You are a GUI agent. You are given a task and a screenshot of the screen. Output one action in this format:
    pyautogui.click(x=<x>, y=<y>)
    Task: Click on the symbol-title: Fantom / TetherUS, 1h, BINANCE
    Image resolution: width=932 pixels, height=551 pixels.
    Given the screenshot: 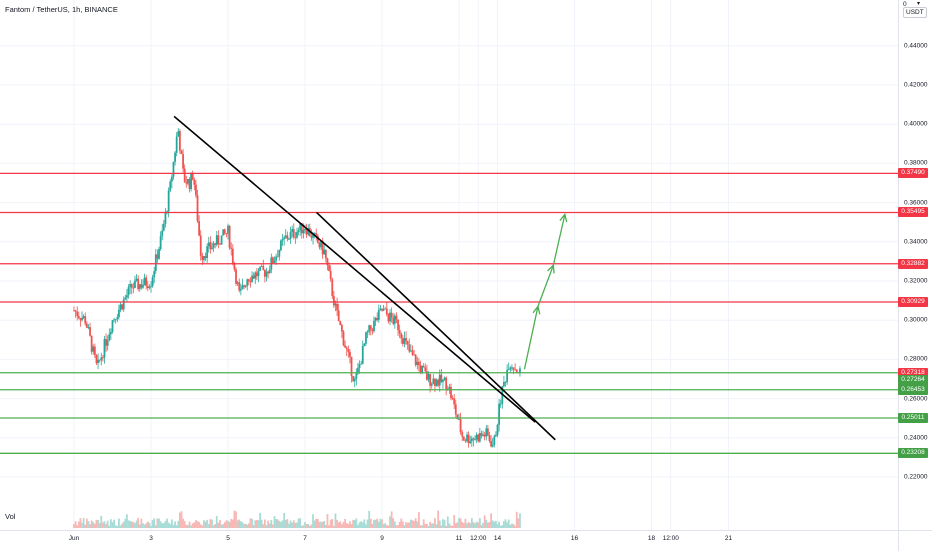 What is the action you would take?
    pyautogui.click(x=61, y=9)
    